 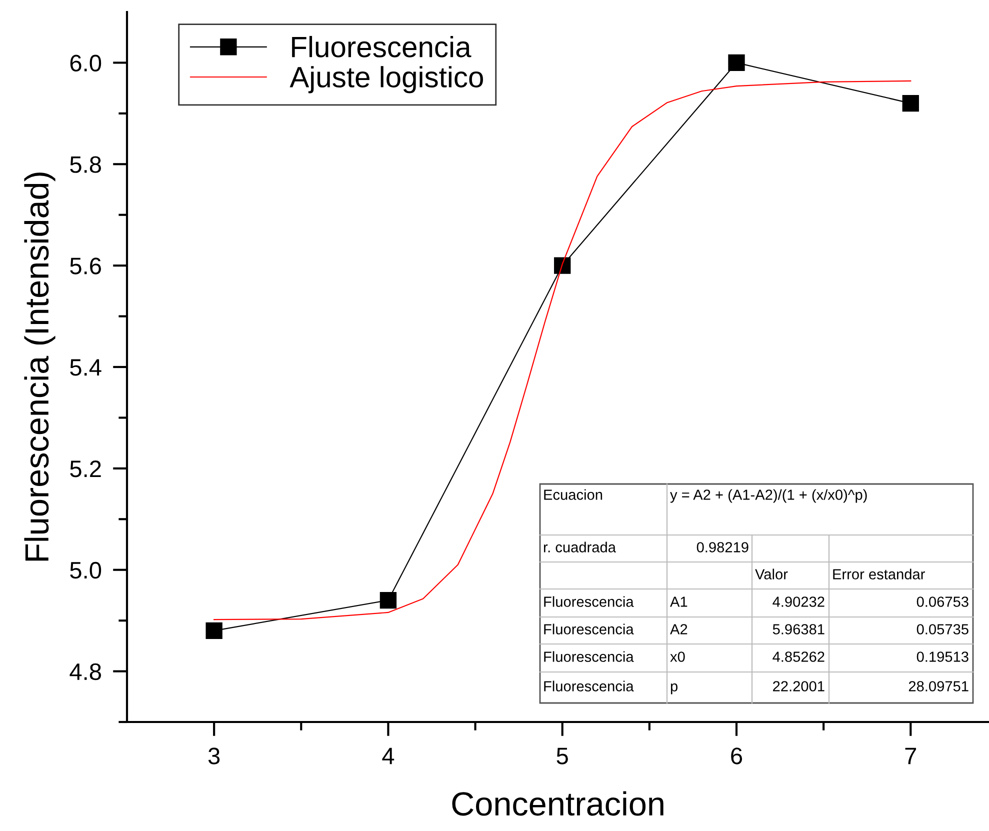 I want to click on annotation: p, so click(x=674, y=688).